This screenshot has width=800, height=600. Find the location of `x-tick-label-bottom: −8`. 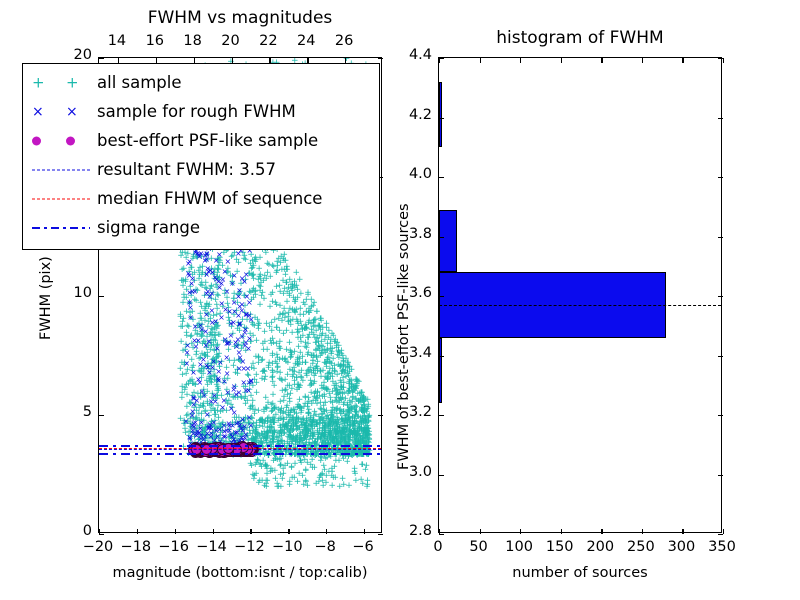

x-tick-label-bottom: −8 is located at coordinates (325, 547).